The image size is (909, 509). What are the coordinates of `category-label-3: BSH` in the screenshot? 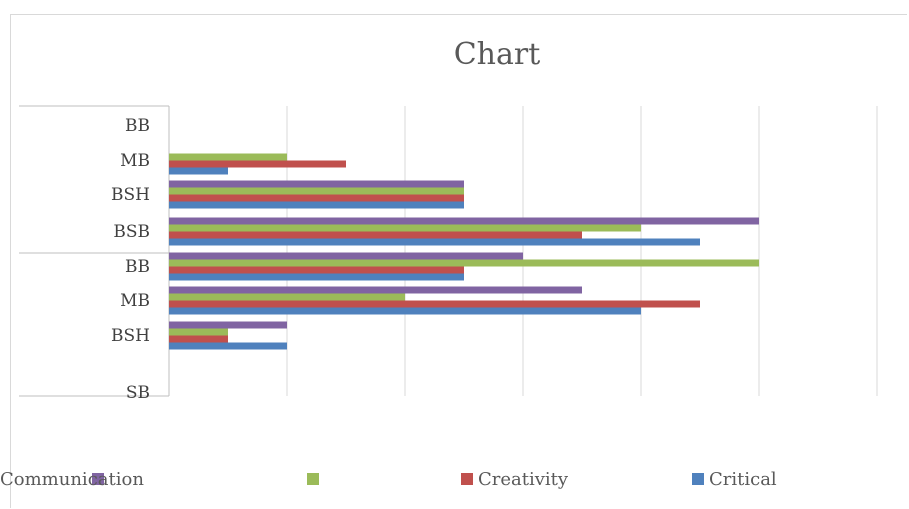 It's located at (130, 195).